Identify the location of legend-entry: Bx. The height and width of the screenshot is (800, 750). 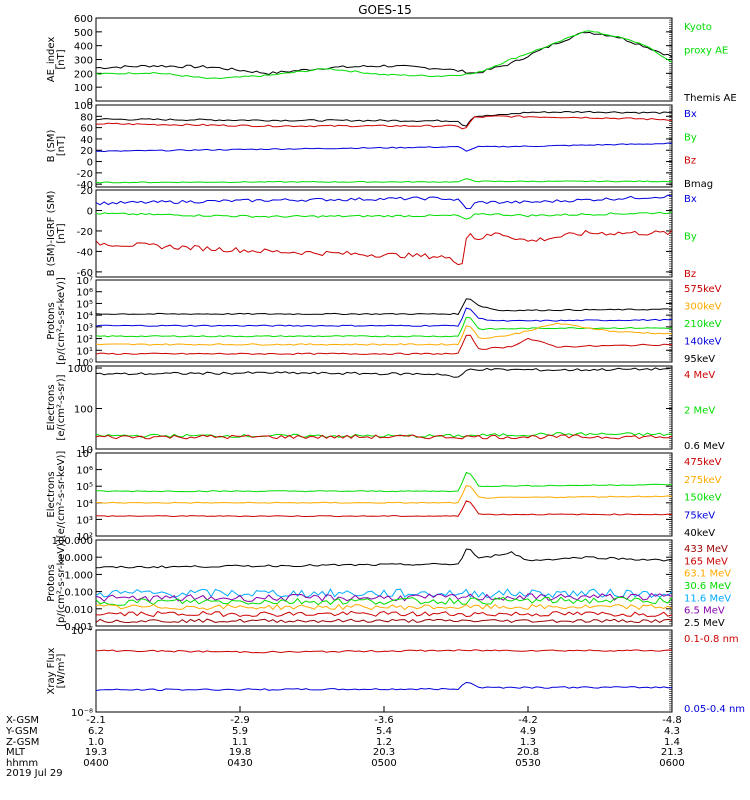
(690, 114).